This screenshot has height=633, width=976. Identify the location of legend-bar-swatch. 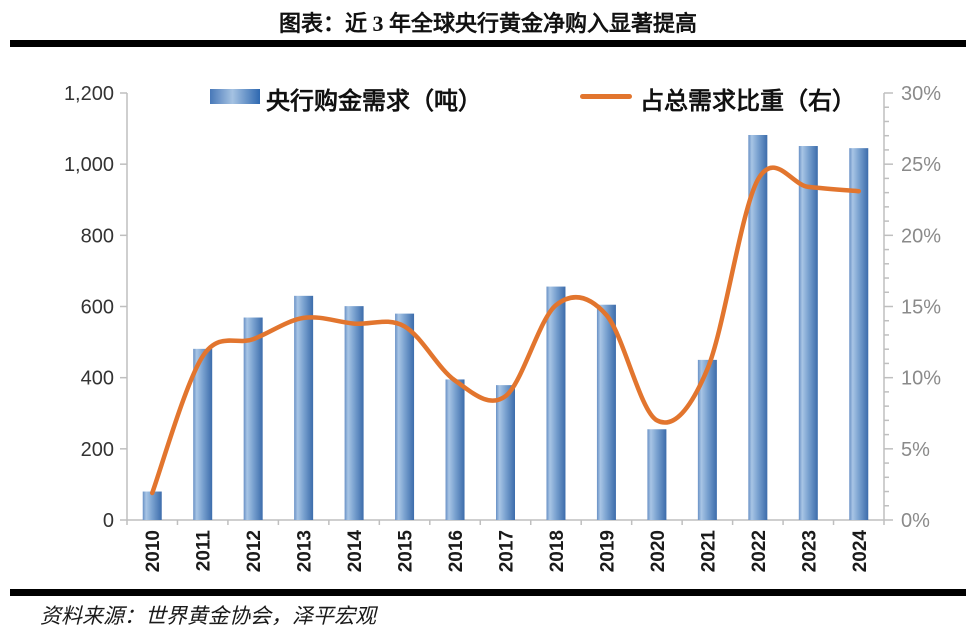
(235, 96).